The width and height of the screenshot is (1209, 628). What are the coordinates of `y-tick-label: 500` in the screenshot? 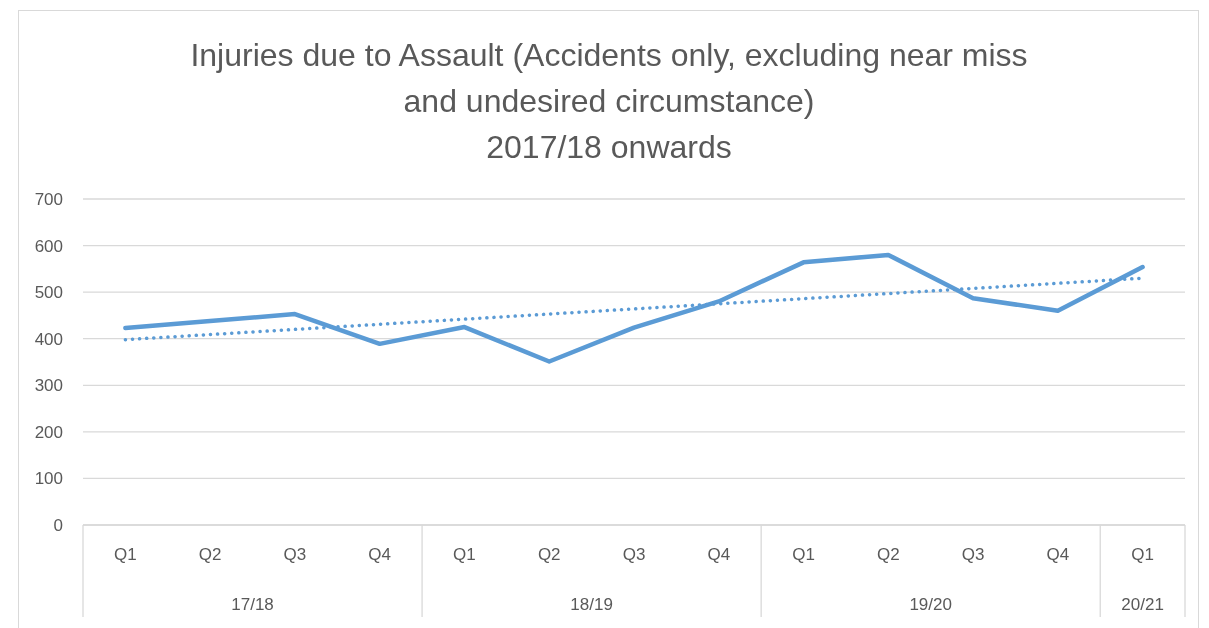 It's located at (48, 293).